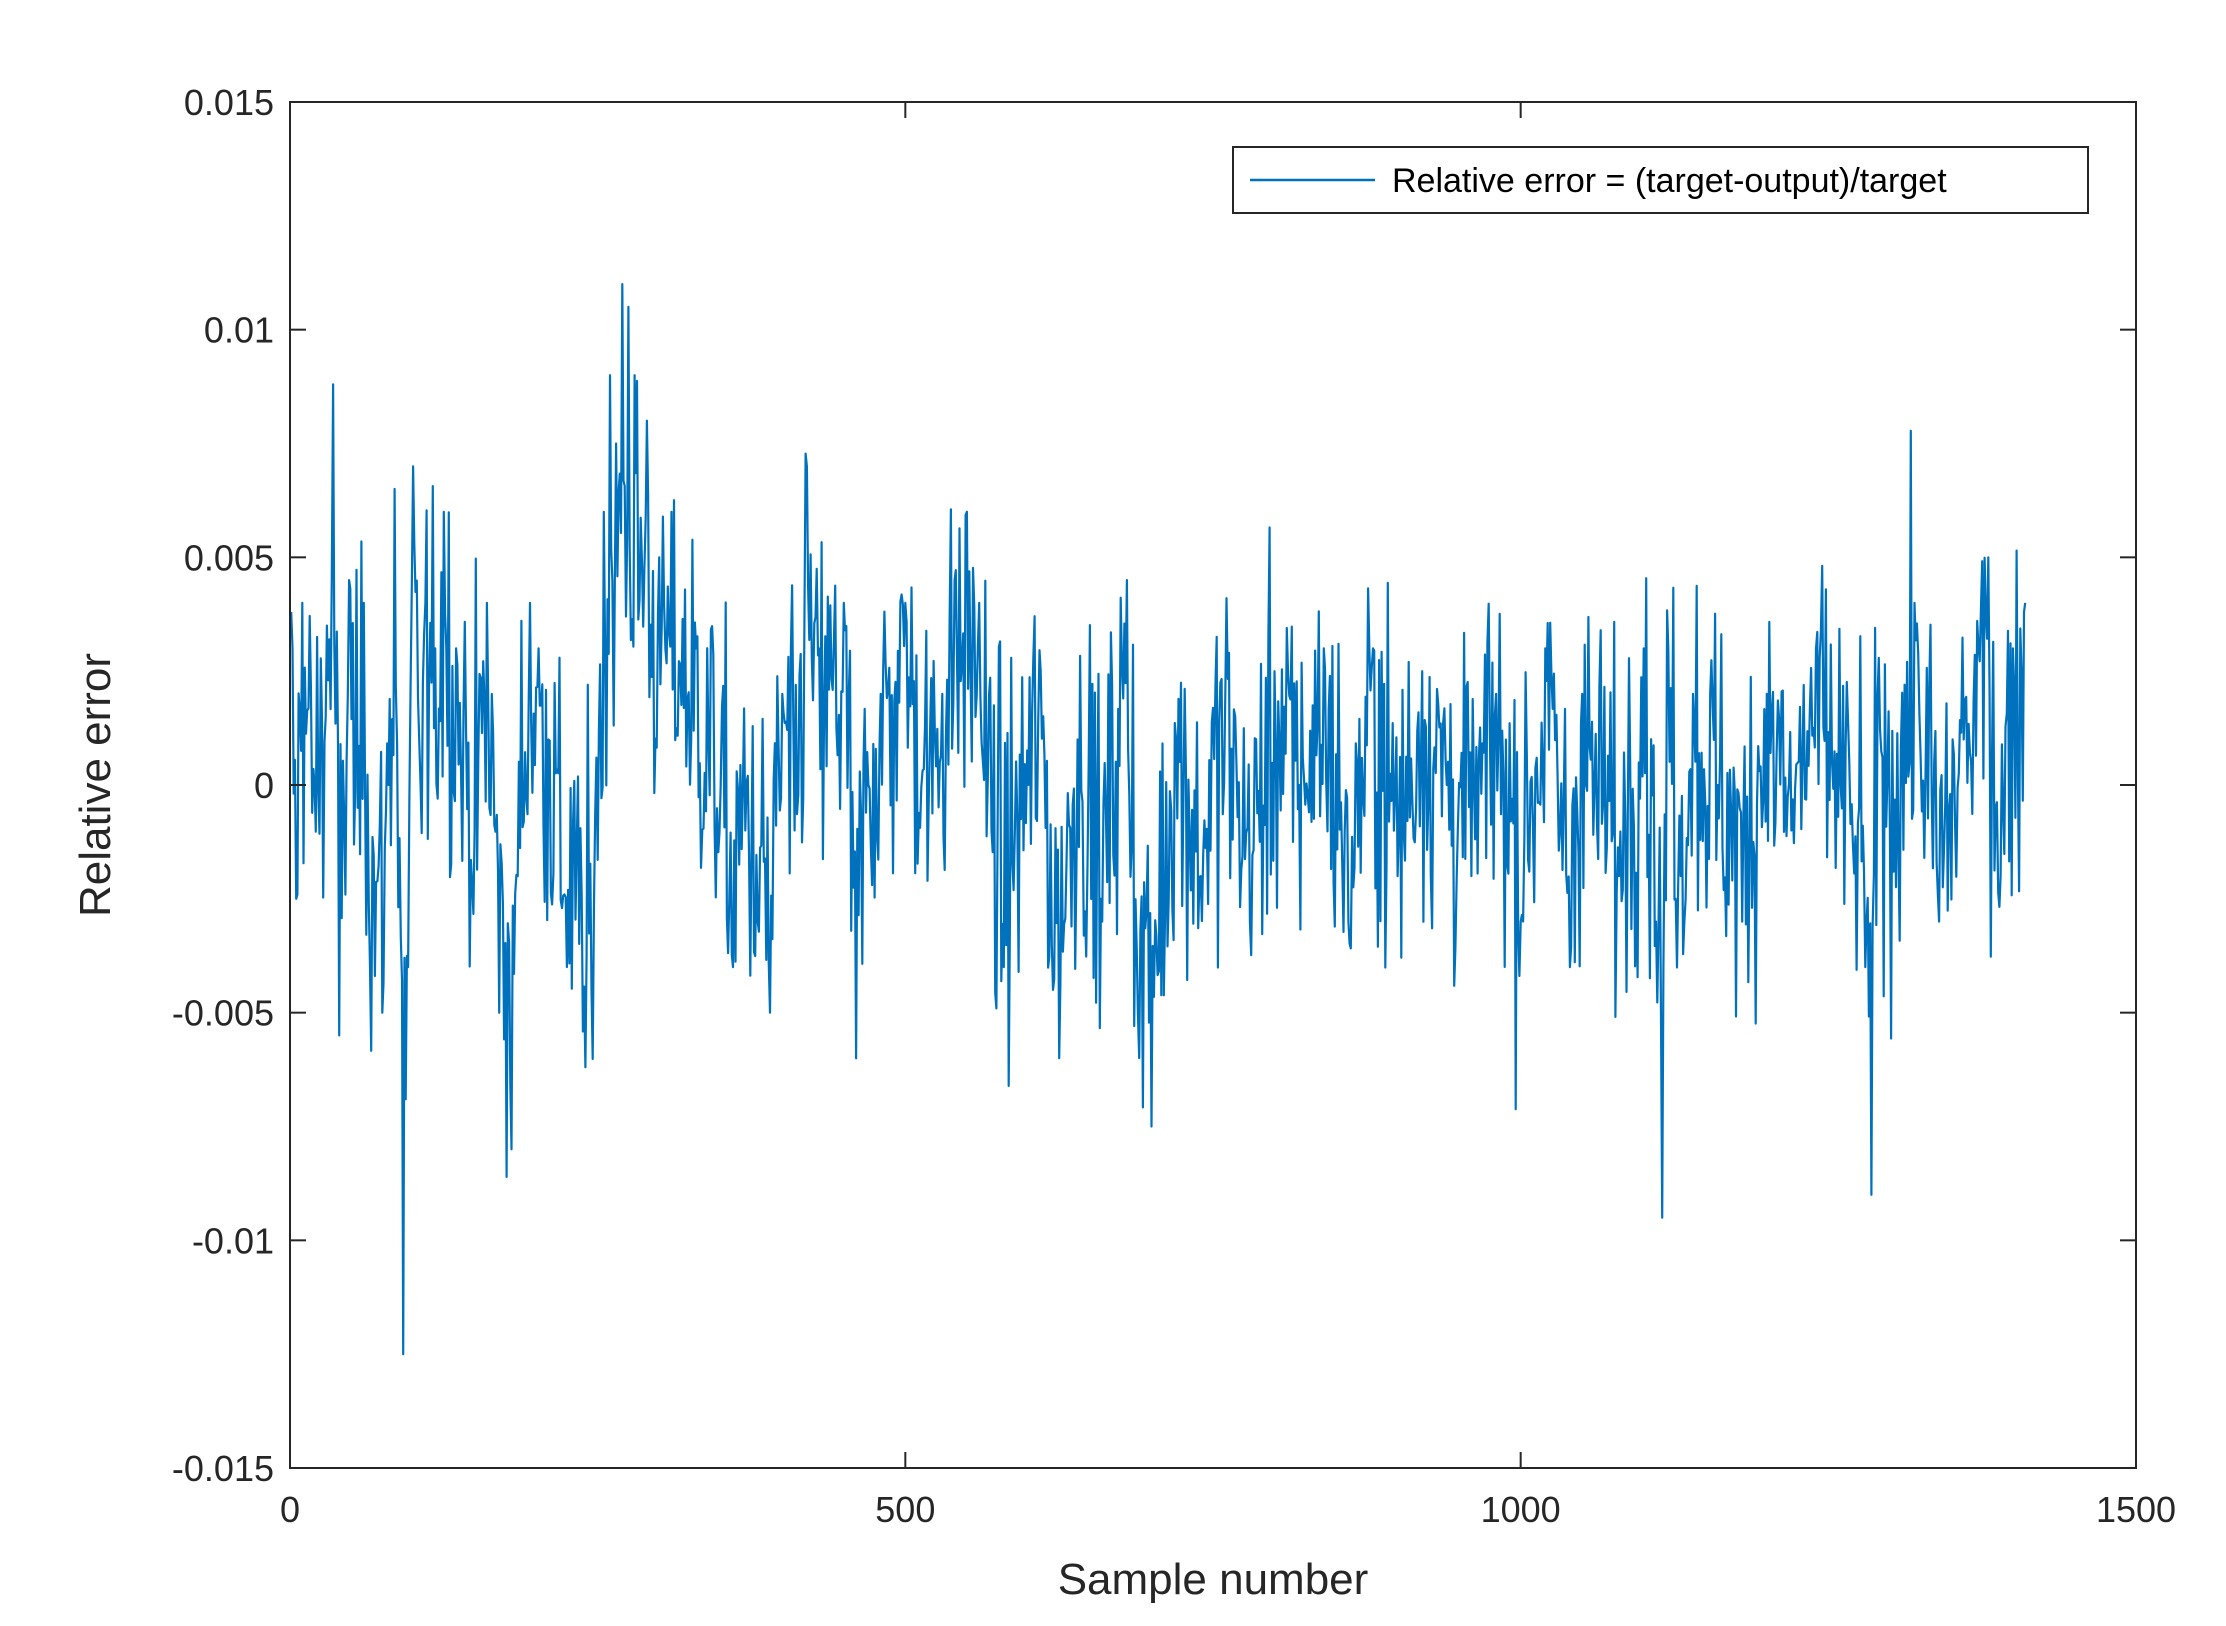 The height and width of the screenshot is (1626, 2226). What do you see at coordinates (239, 330) in the screenshot?
I see `y-tick-label: 0.01` at bounding box center [239, 330].